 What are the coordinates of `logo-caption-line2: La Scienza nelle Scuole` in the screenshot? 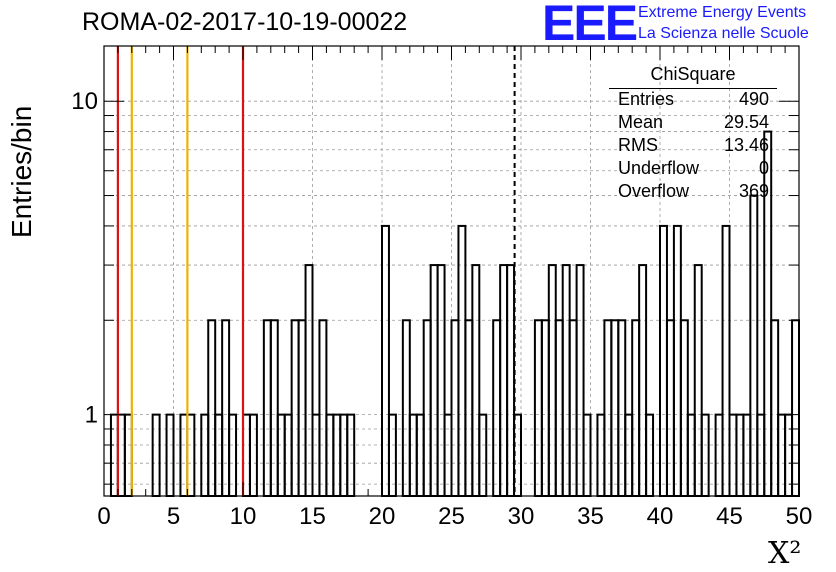 It's located at (723, 33).